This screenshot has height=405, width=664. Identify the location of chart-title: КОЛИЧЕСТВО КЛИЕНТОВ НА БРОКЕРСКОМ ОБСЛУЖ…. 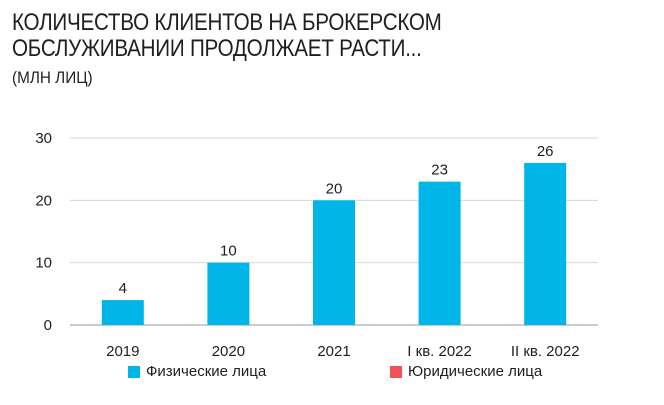
(227, 35).